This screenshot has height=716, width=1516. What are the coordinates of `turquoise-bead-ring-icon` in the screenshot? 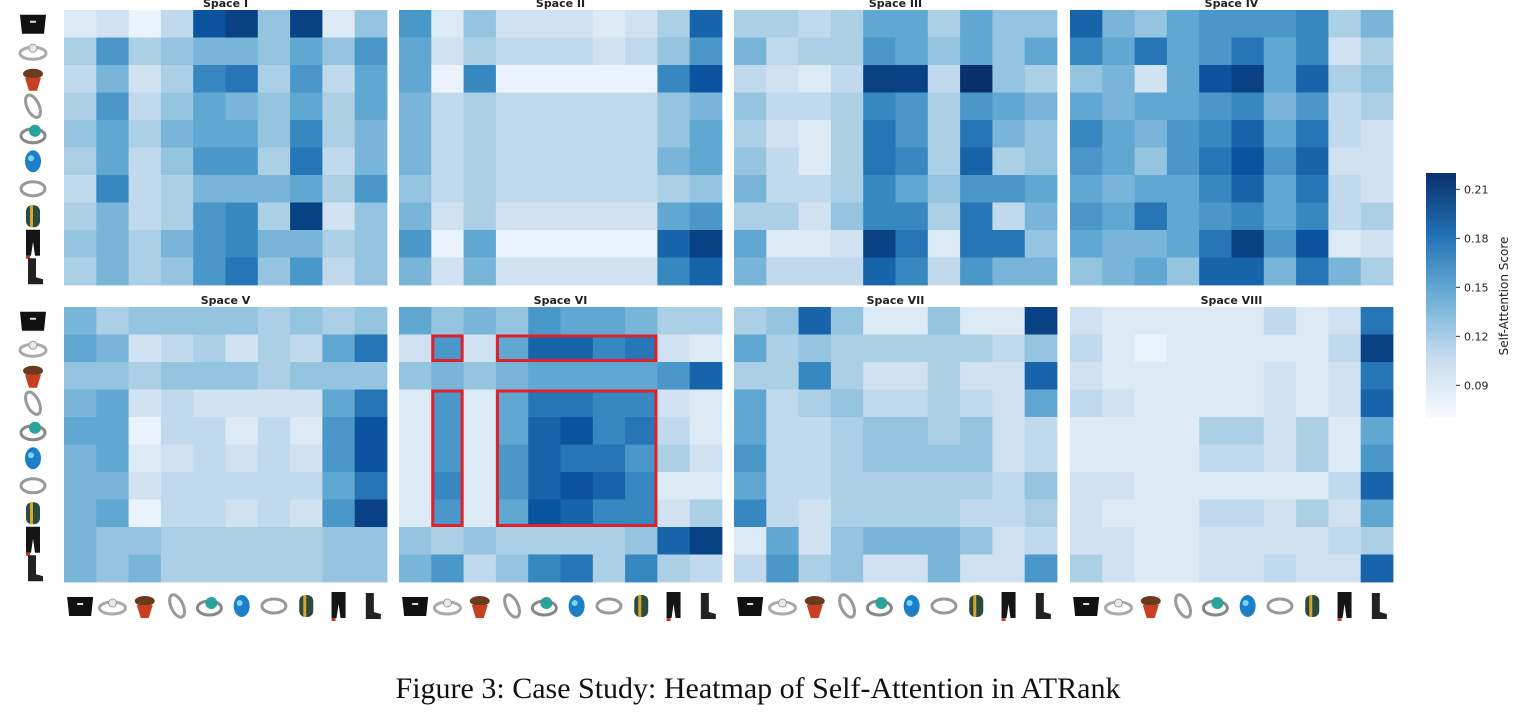 It's located at (33, 134).